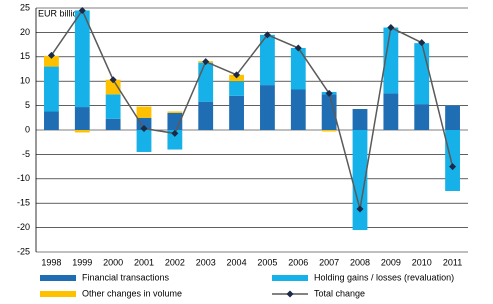 Image resolution: width=493 pixels, height=304 pixels. I want to click on x-tick-label: 2003, so click(206, 262).